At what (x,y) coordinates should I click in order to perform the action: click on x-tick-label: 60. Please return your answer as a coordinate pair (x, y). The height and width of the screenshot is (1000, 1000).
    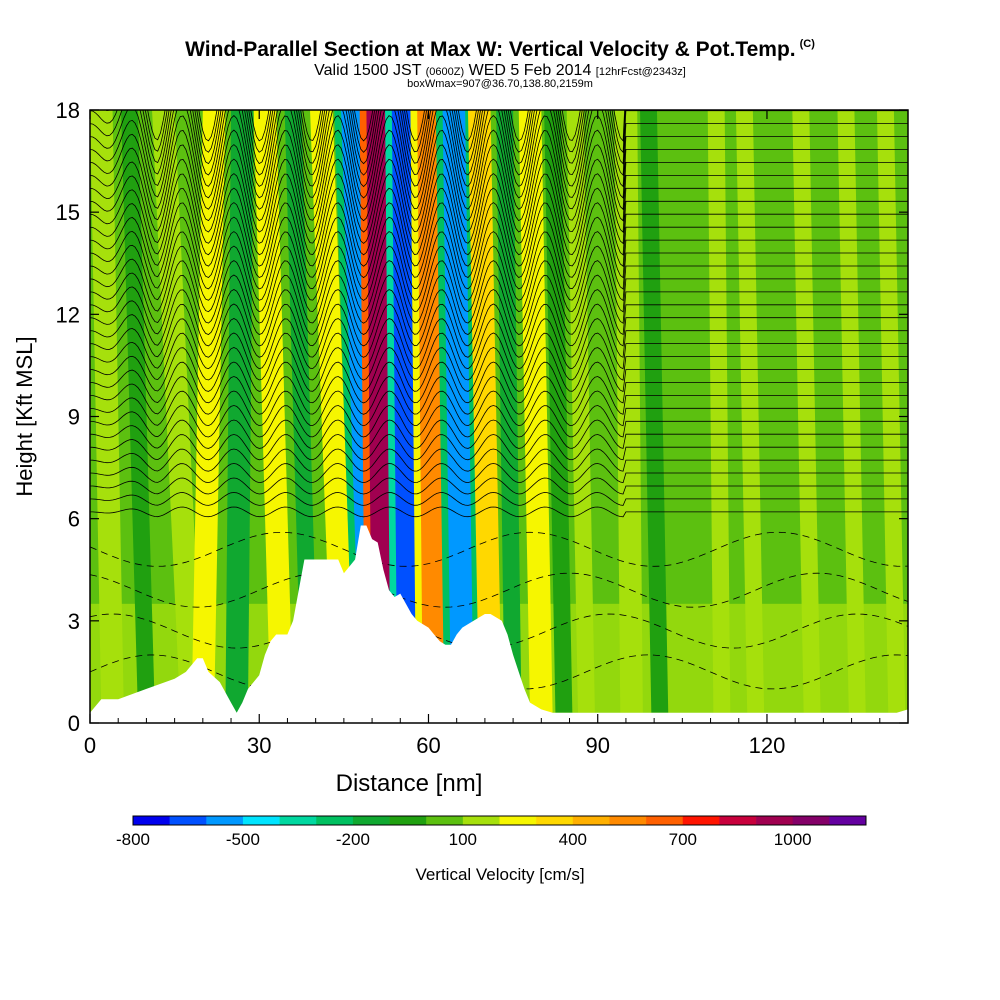
    Looking at the image, I should click on (428, 745).